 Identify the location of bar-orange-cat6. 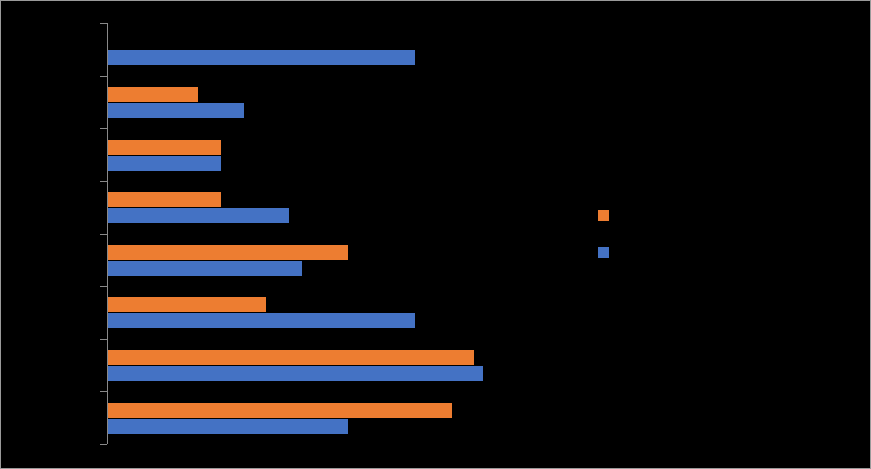
(187, 304).